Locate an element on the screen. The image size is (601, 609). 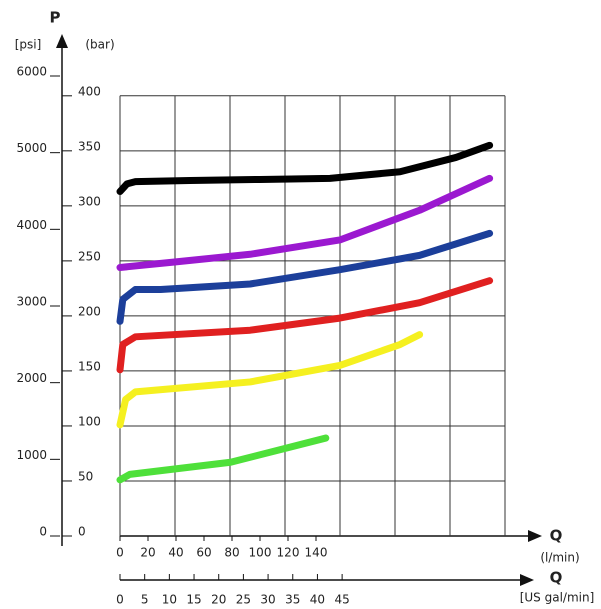
y2-tick-label: 1000 is located at coordinates (31, 455).